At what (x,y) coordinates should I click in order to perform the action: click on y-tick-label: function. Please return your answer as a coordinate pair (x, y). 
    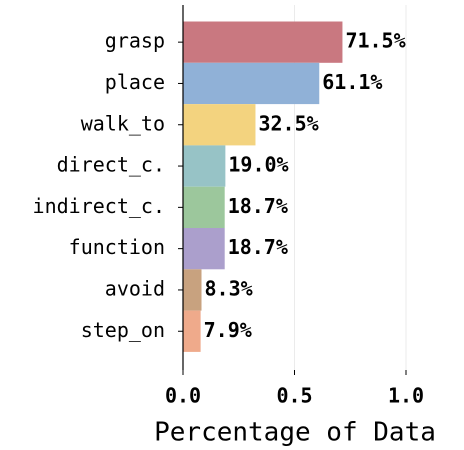
    Looking at the image, I should click on (117, 247).